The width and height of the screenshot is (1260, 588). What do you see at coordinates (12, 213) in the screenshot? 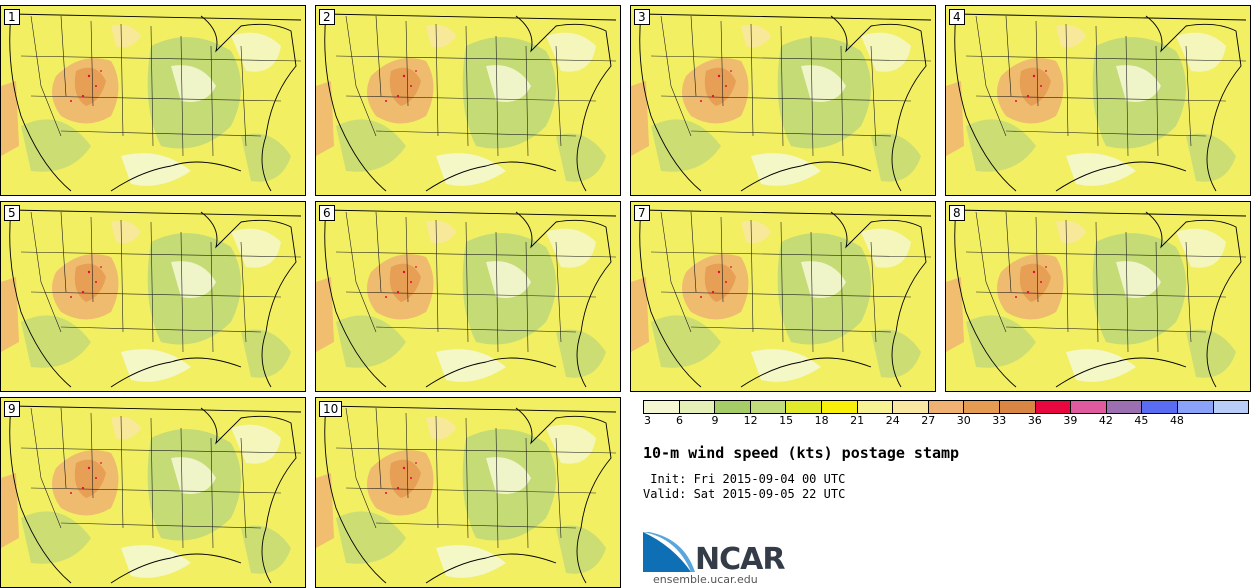
I see `stamp-number-label: 5` at bounding box center [12, 213].